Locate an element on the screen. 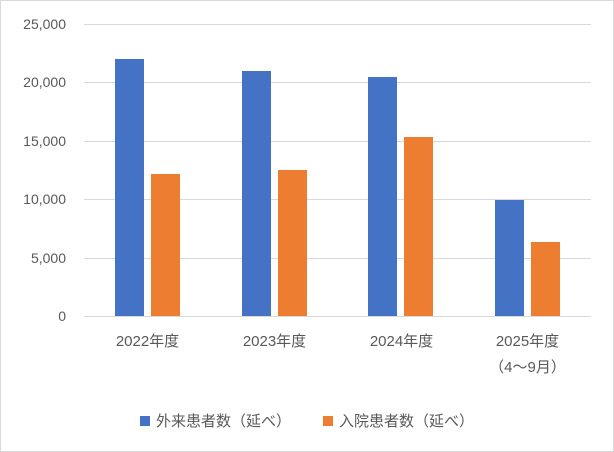 This screenshot has height=452, width=614. x-axis-category-label: 2023年度 is located at coordinates (274, 342).